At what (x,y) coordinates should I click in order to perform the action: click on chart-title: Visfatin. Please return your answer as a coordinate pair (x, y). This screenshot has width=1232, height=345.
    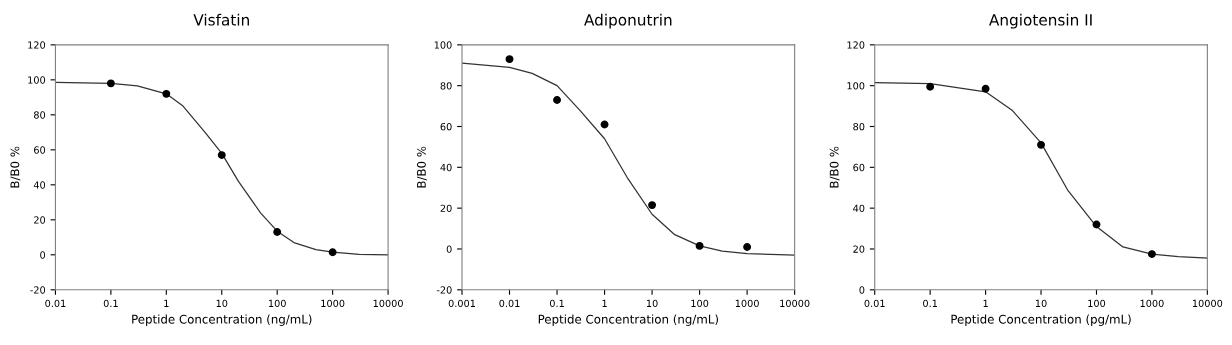
    Looking at the image, I should click on (221, 19).